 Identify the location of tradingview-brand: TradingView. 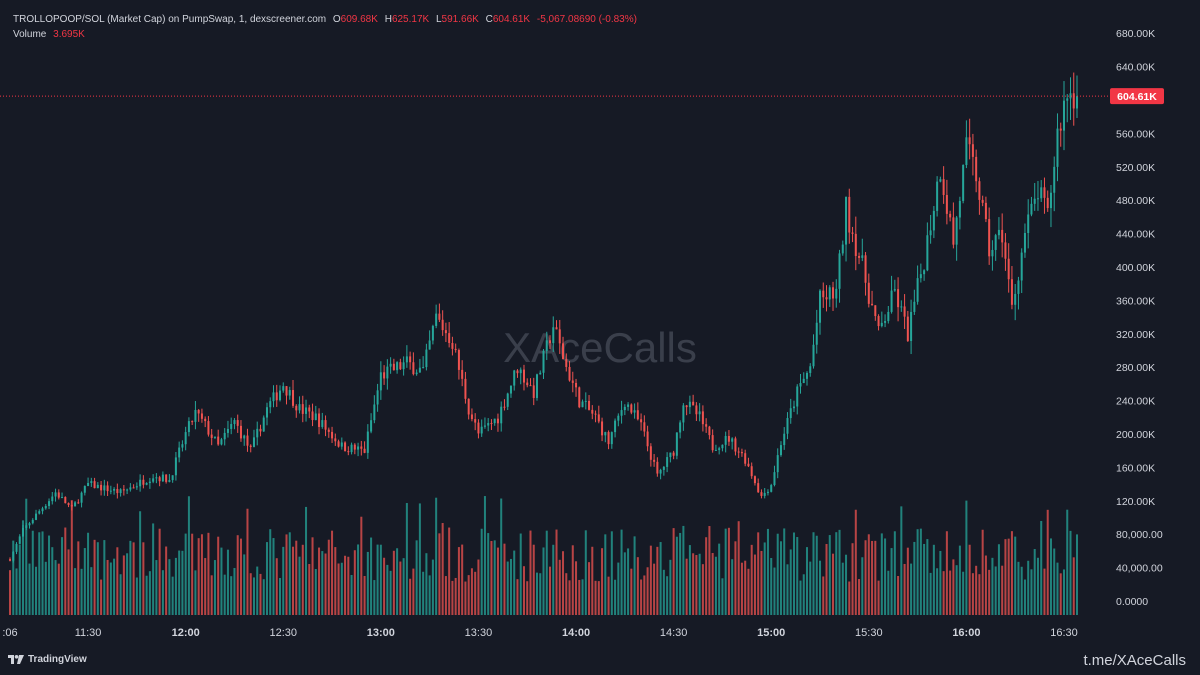
(57, 659).